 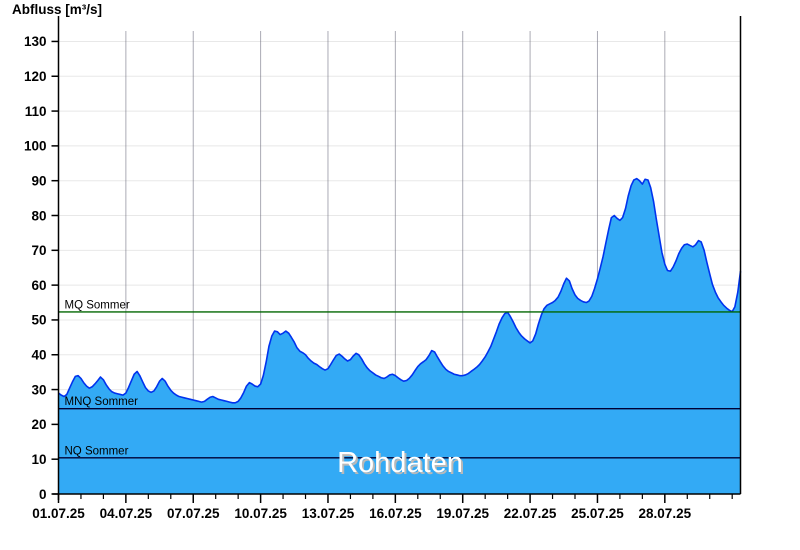 What do you see at coordinates (38, 320) in the screenshot?
I see `y-tick-label: 50` at bounding box center [38, 320].